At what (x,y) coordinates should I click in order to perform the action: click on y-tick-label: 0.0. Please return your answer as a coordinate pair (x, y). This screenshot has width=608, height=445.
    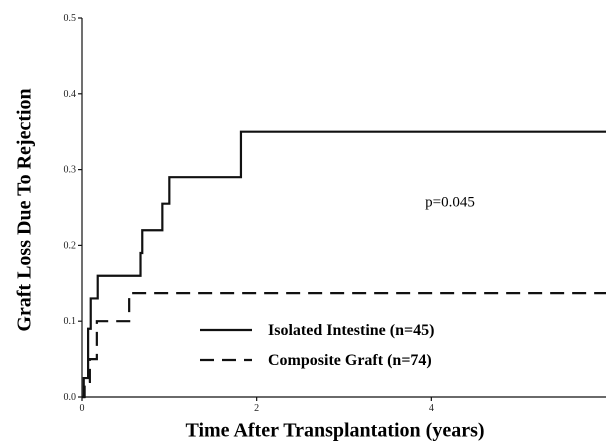
    Looking at the image, I should click on (70, 397).